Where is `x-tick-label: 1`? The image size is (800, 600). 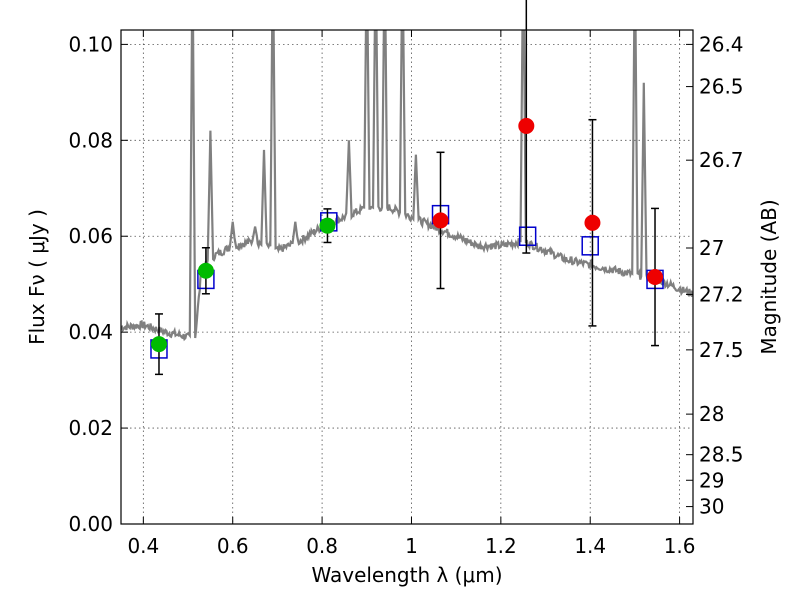
x-tick-label: 1 is located at coordinates (411, 546).